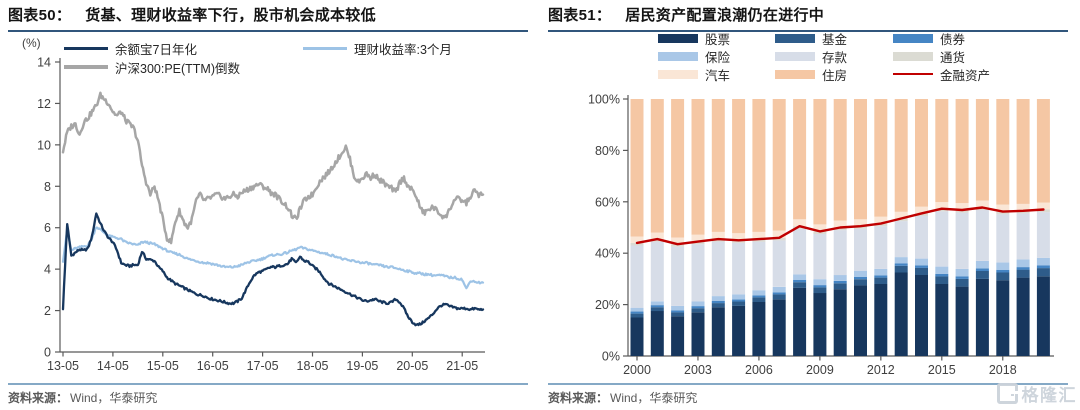 This screenshot has width=1080, height=410. I want to click on svg-text: 2003, so click(698, 370).